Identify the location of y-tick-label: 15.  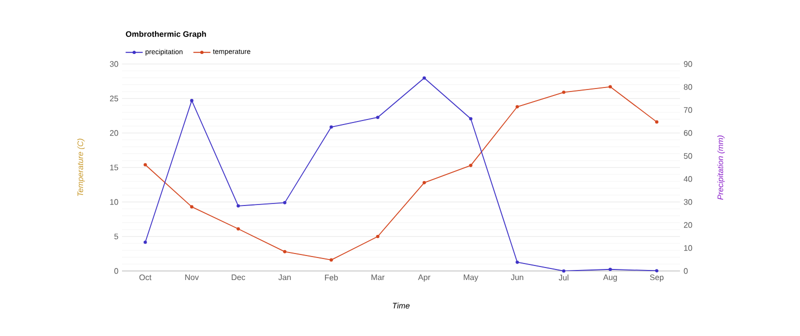
(114, 167).